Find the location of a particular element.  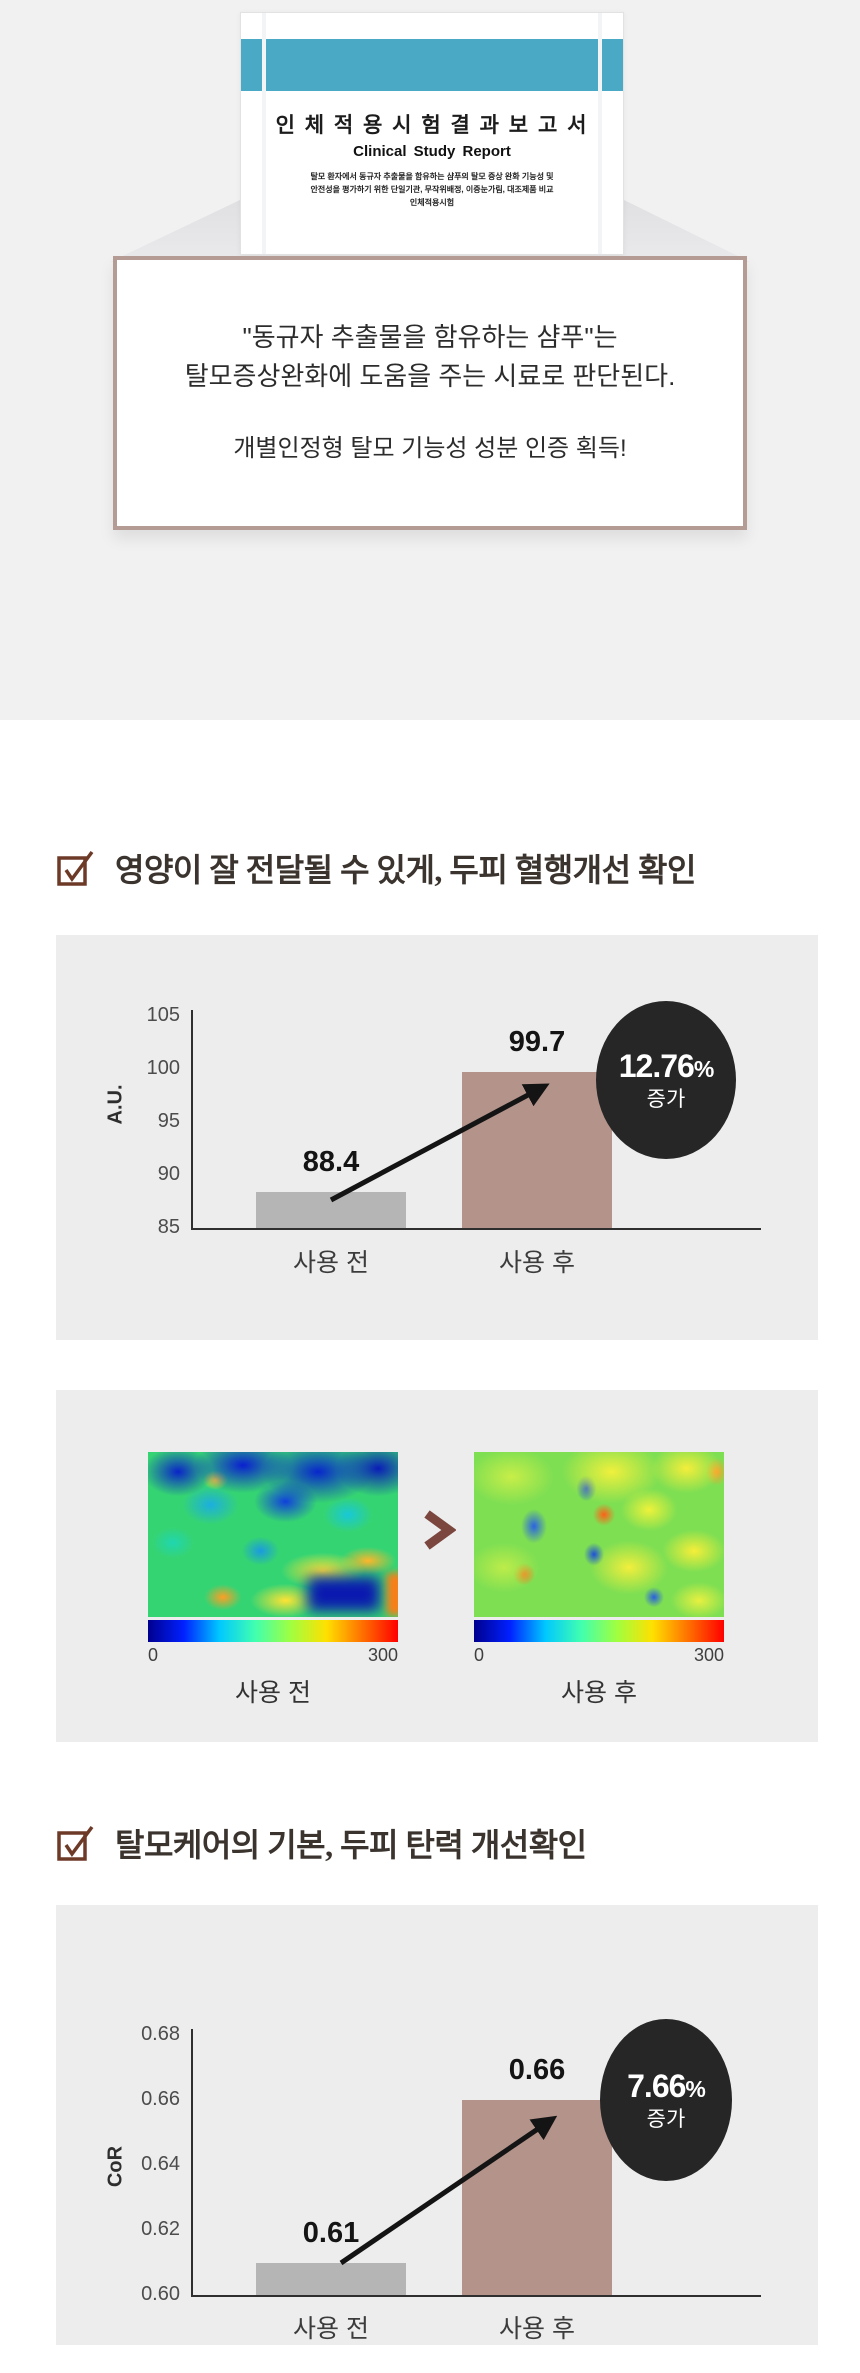

report-page-seam-left is located at coordinates (264, 133).